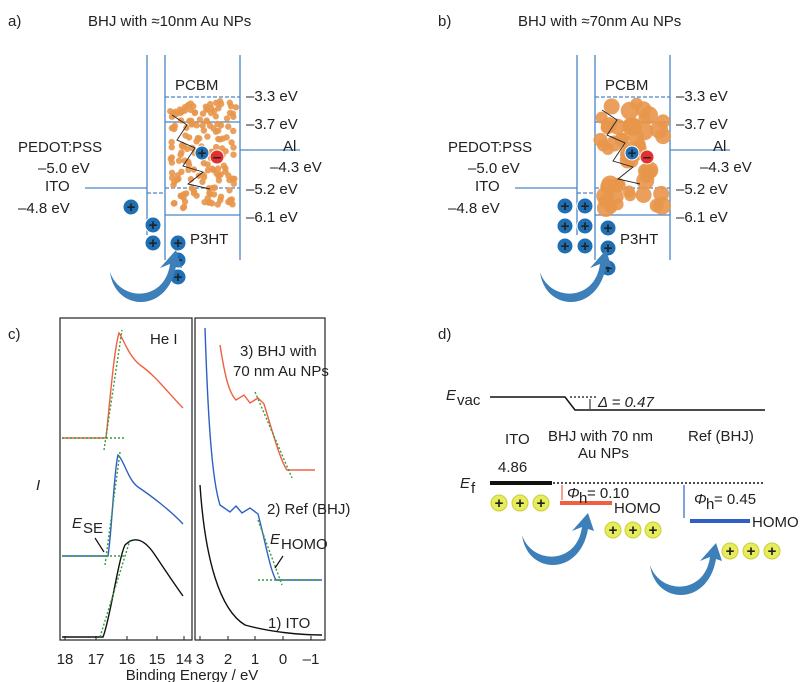 Image resolution: width=805 pixels, height=682 pixels. I want to click on label: 18, so click(65, 659).